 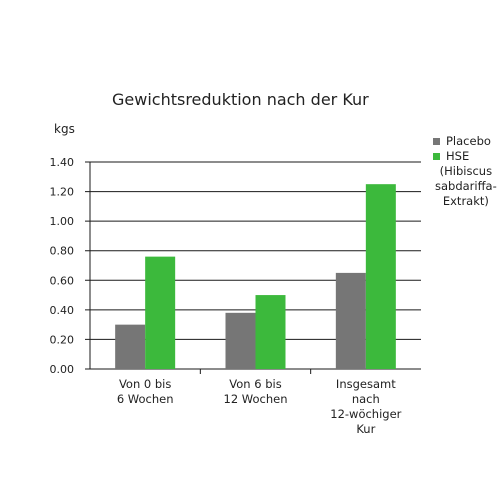 What do you see at coordinates (240, 99) in the screenshot?
I see `chart-title: Gewichtsreduktion nach der Kur` at bounding box center [240, 99].